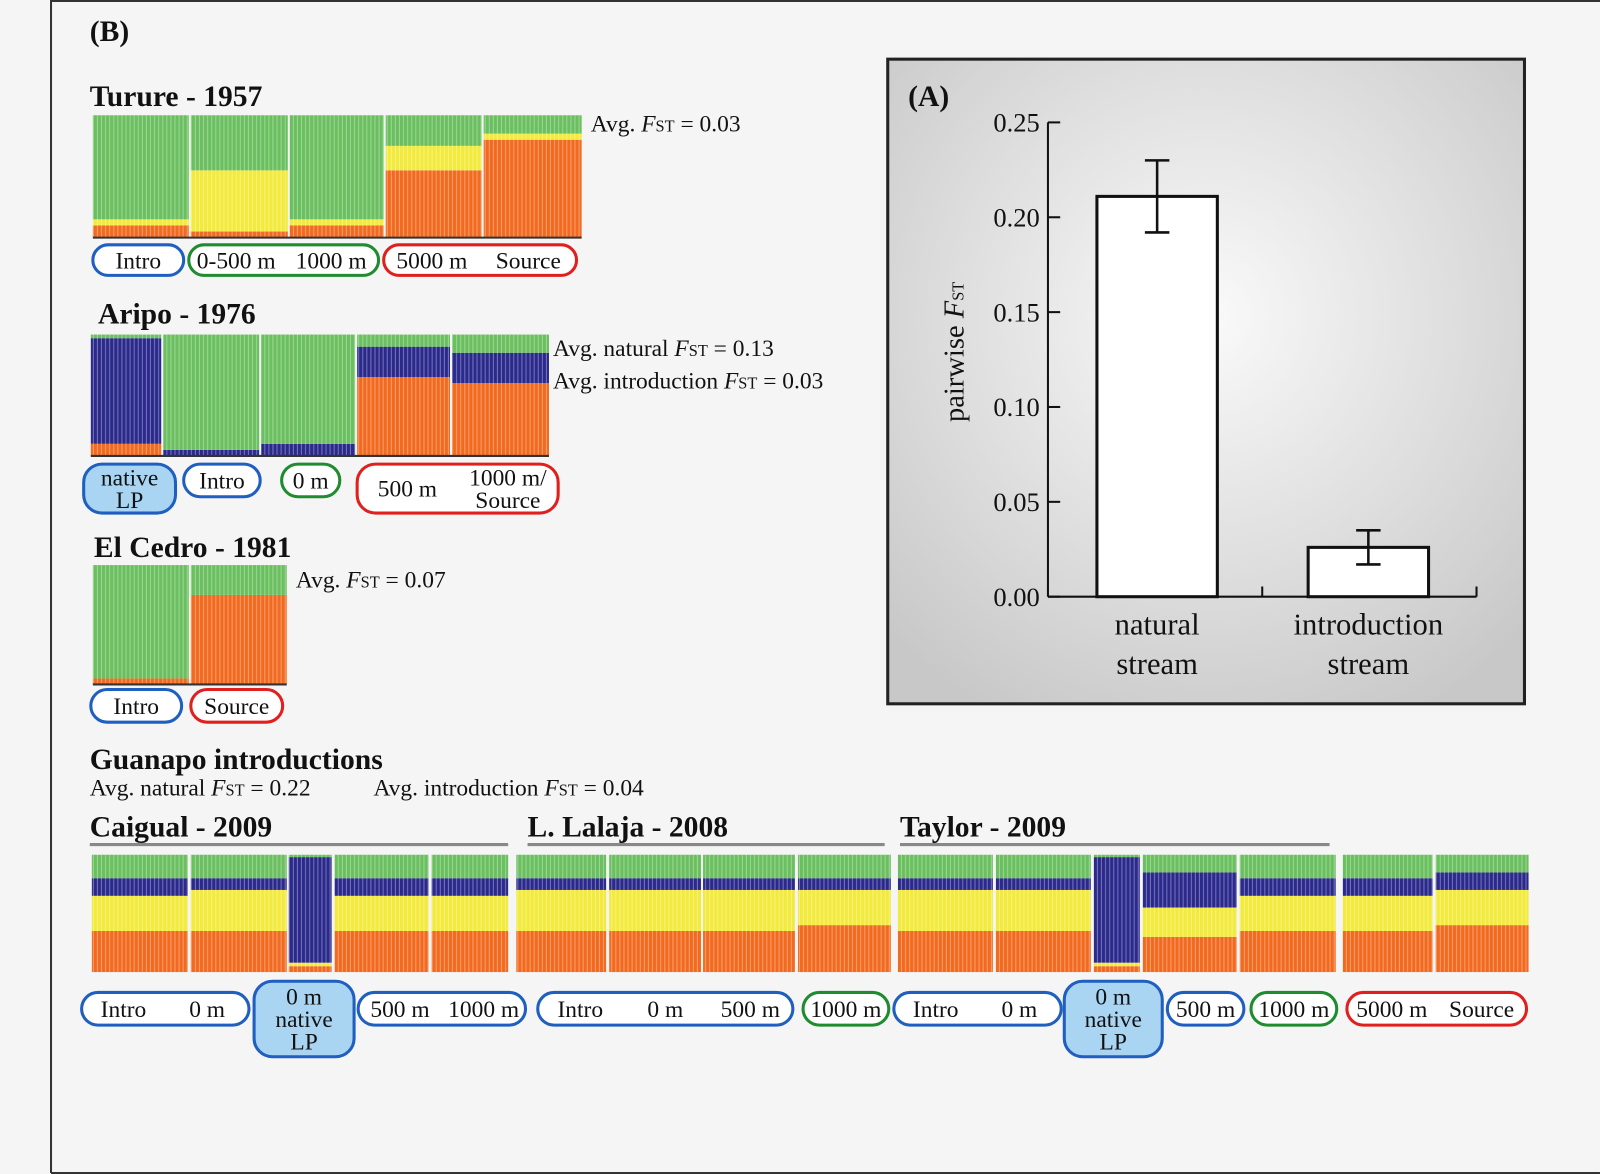 The width and height of the screenshot is (1600, 1174). What do you see at coordinates (193, 548) in the screenshot?
I see `section-title: El Cedro - 1981` at bounding box center [193, 548].